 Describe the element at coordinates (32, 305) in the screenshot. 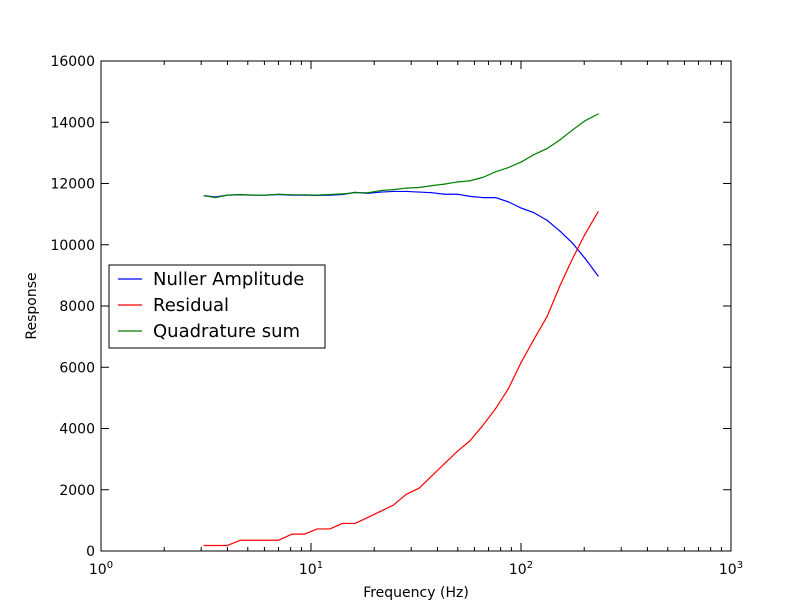

I see `y-axis-label: Response` at that location.